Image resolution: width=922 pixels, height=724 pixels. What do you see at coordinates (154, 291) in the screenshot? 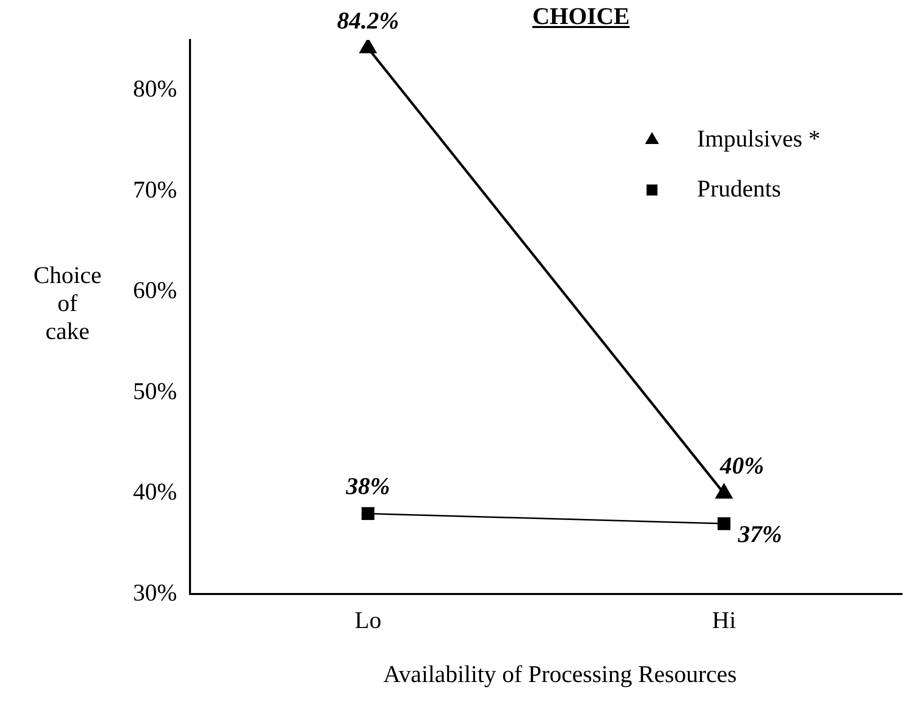
I see `y-tick-label: 60%` at bounding box center [154, 291].